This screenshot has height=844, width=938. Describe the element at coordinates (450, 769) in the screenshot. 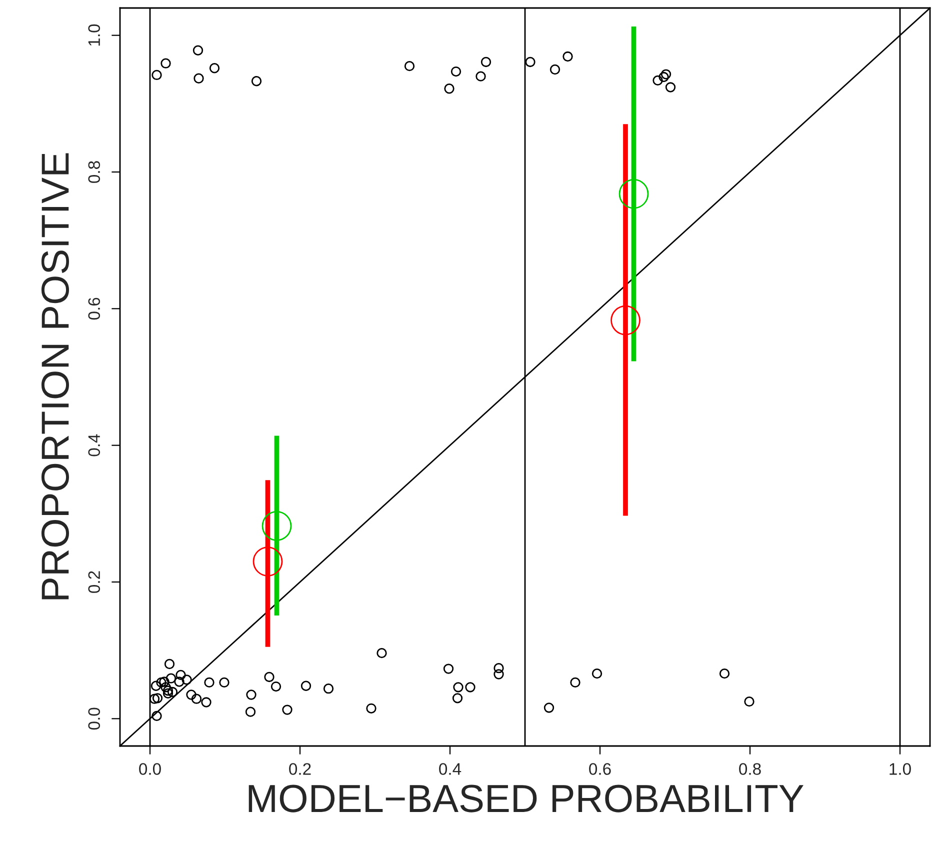

I see `x-tick-label: 0.4` at that location.